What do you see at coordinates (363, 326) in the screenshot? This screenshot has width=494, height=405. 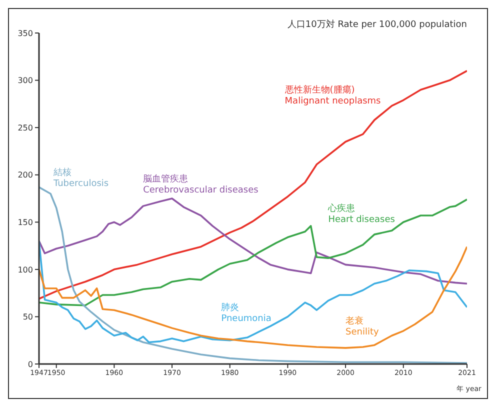 I see `series-label: 老衰 Senility` at bounding box center [363, 326].